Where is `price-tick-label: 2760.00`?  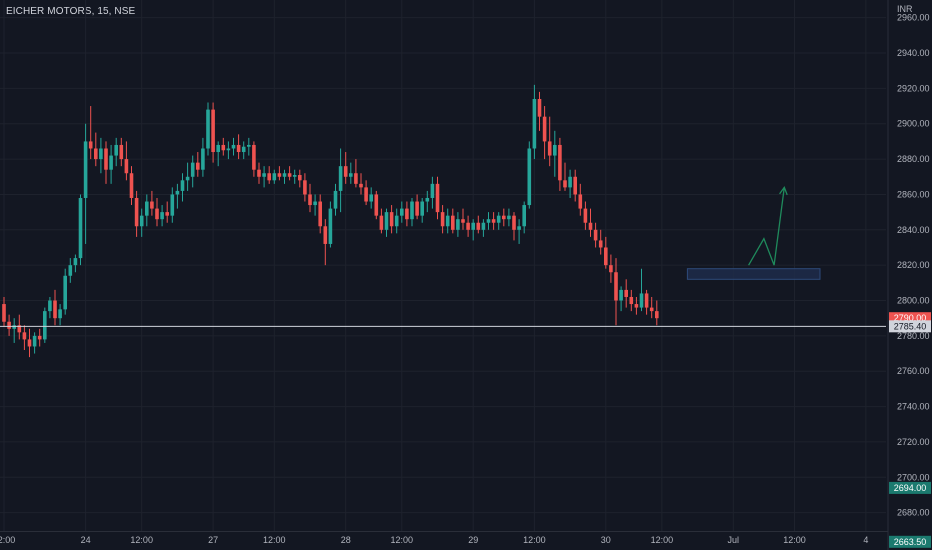
price-tick-label: 2760.00 is located at coordinates (913, 371).